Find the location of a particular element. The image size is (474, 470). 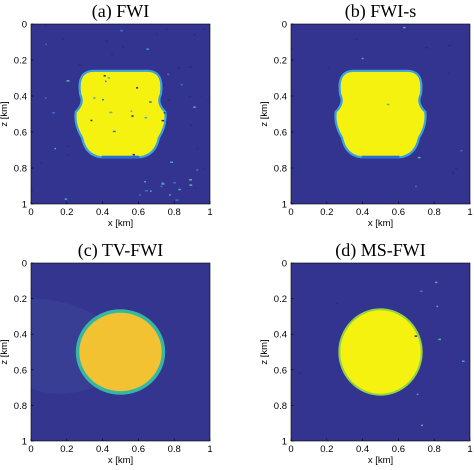

x-tick-label: 1 is located at coordinates (209, 449).